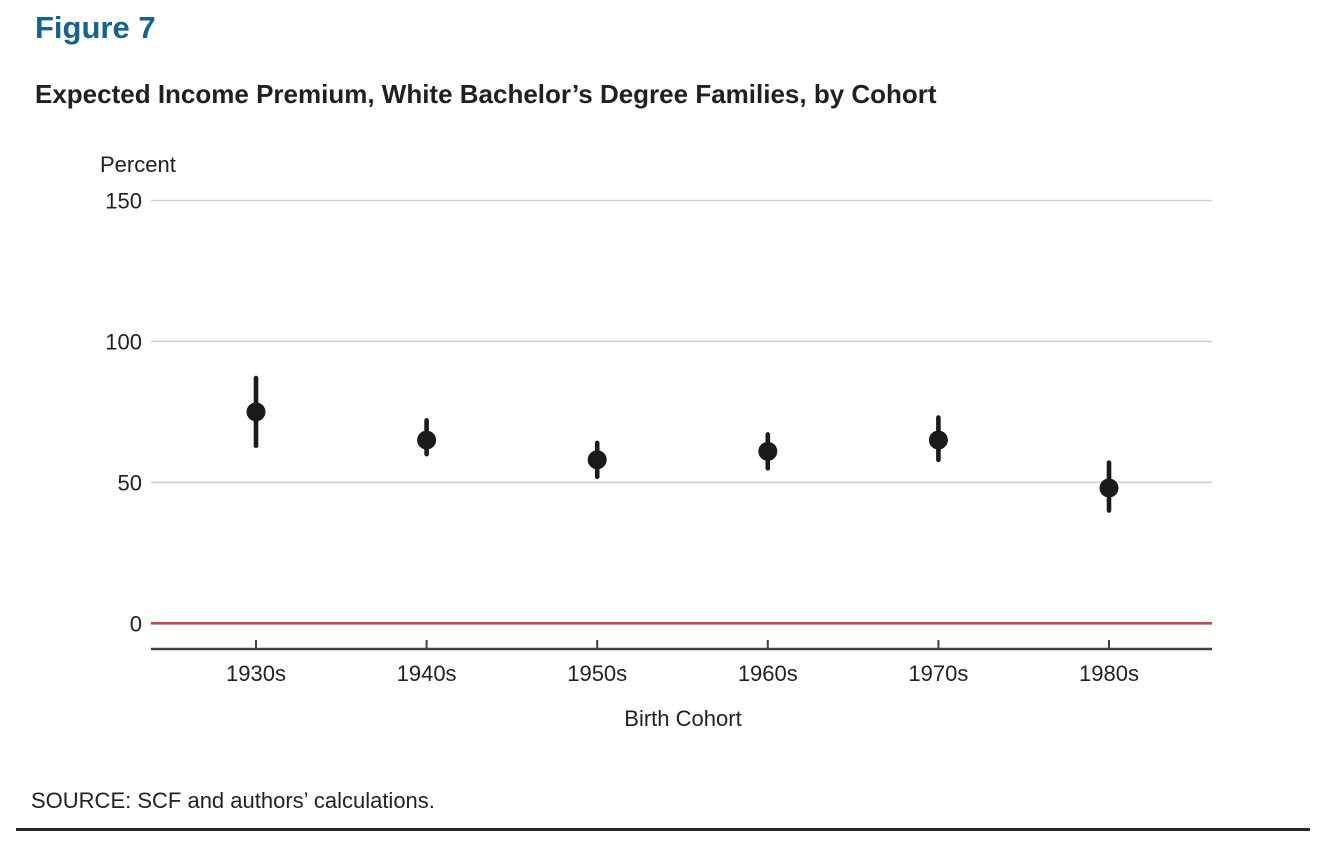  What do you see at coordinates (682, 718) in the screenshot?
I see `x-axis-title: Birth Cohort` at bounding box center [682, 718].